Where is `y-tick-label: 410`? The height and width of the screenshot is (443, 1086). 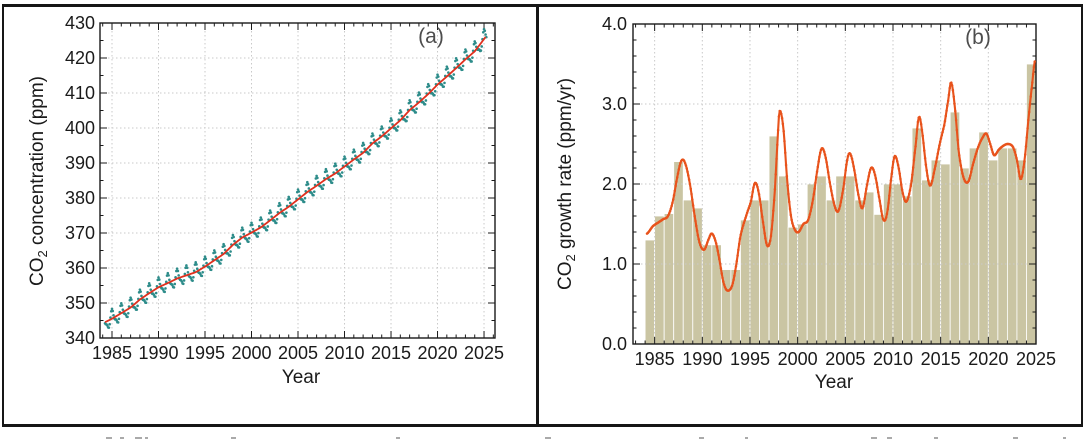 y-tick-label: 410 is located at coordinates (80, 93).